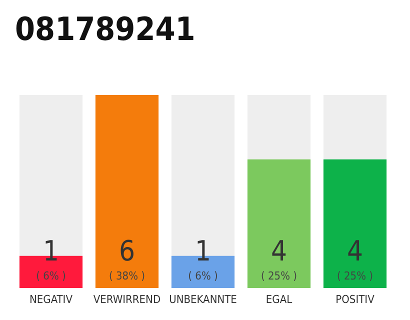  I want to click on x-tick-label: UNBEKANNTE, so click(203, 299).